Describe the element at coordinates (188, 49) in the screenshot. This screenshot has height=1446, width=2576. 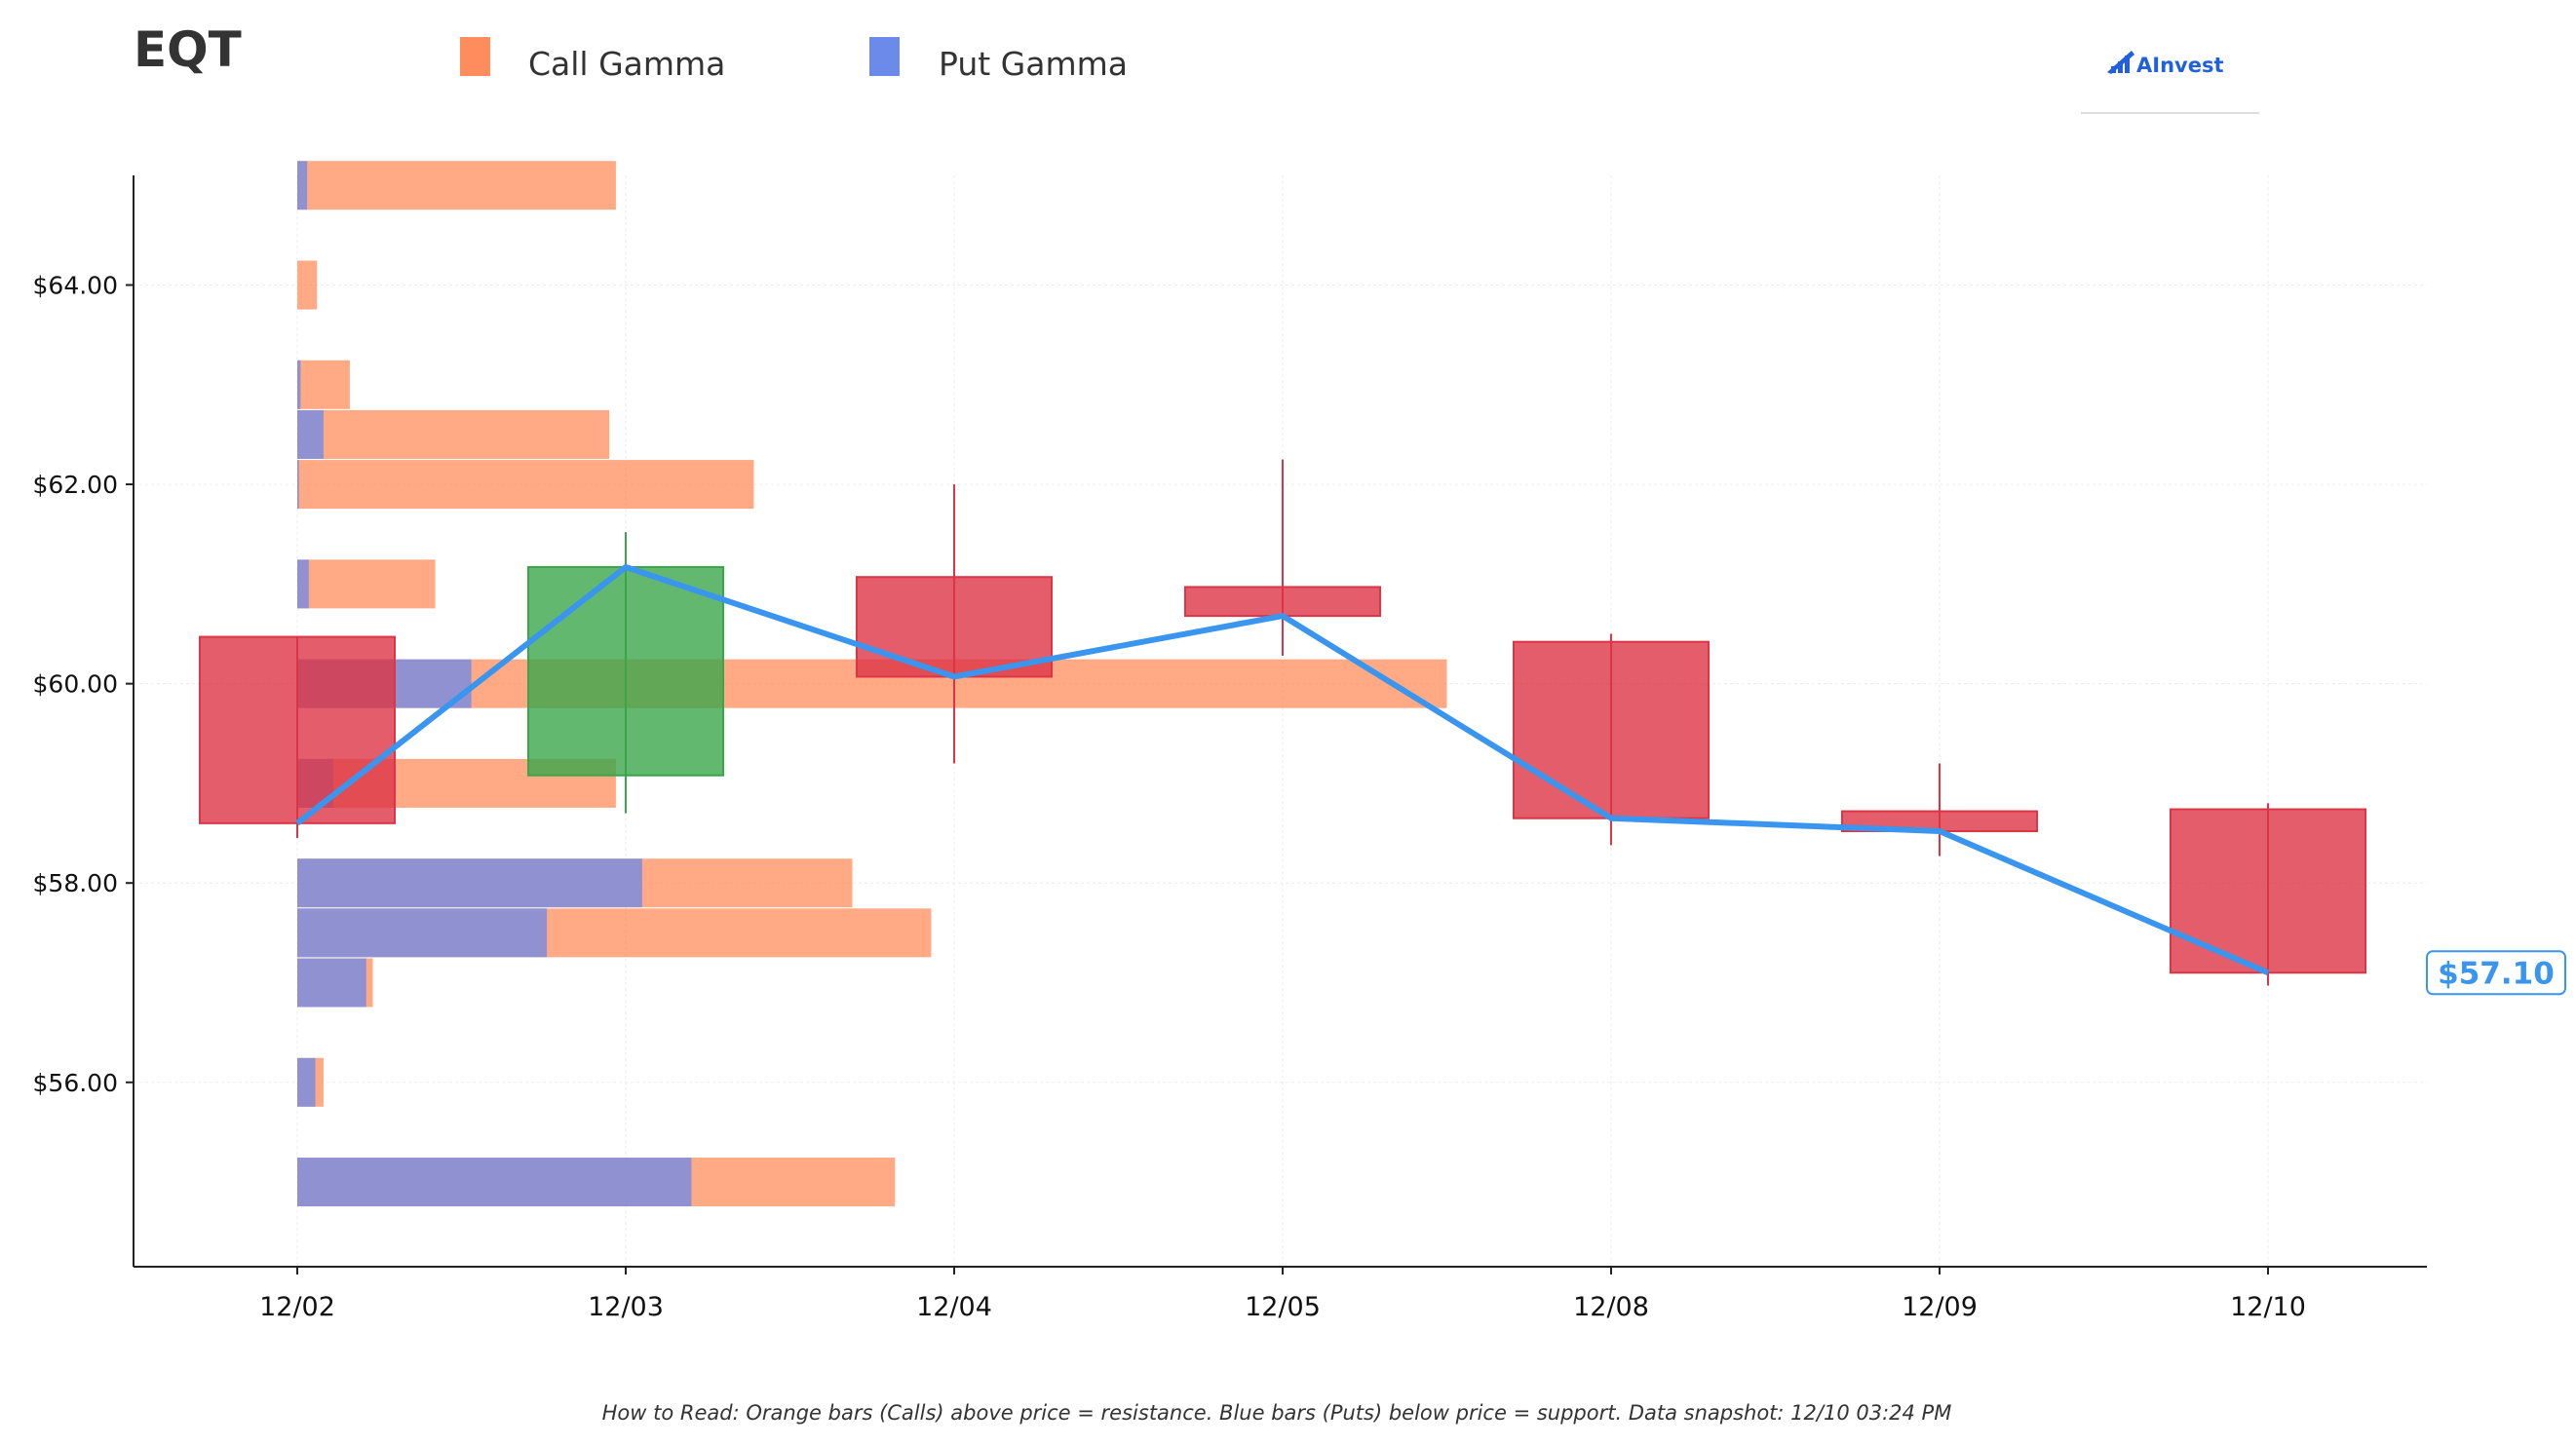
I see `chart-title: EQT` at that location.